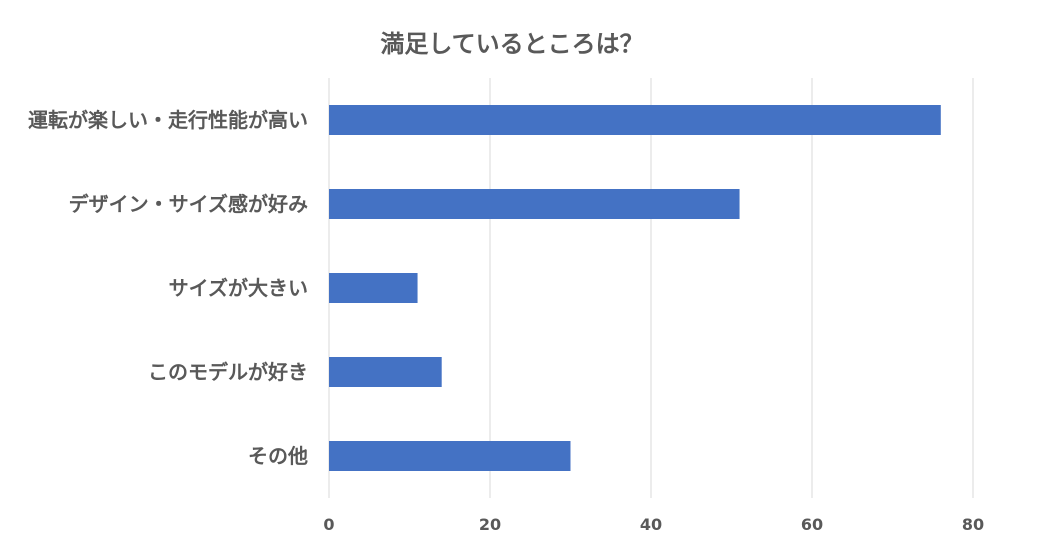  Describe the element at coordinates (168, 120) in the screenshot. I see `category-label: 運転が楽しい・走行性能が高い` at that location.